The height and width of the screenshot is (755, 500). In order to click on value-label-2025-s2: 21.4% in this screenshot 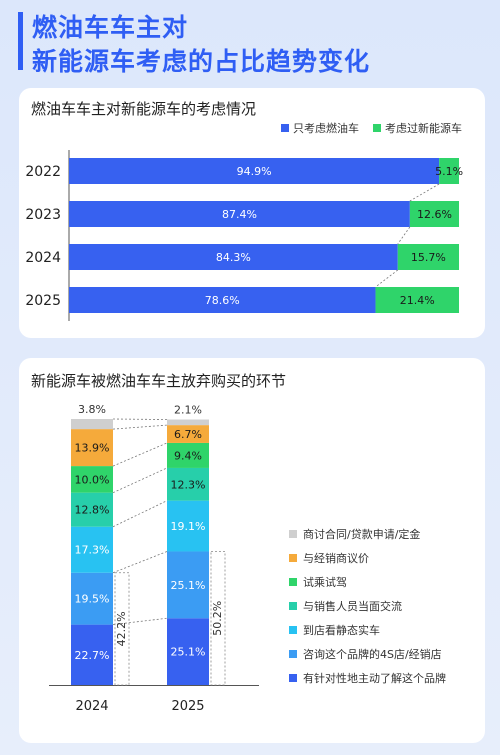, I will do `click(417, 300)`.